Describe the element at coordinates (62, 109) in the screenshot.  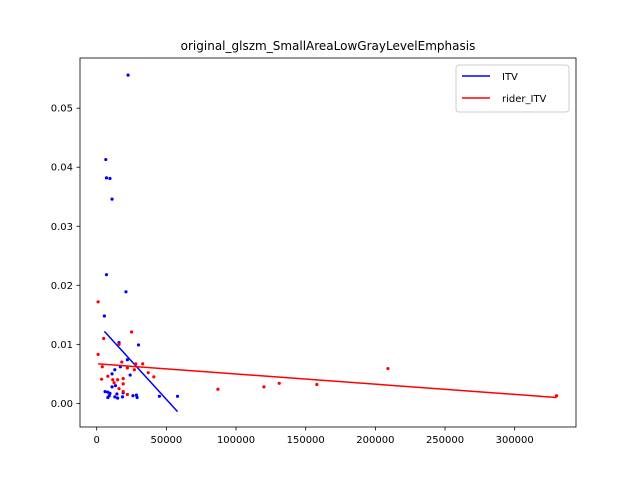
I see `y-tick-label: 0.05` at that location.